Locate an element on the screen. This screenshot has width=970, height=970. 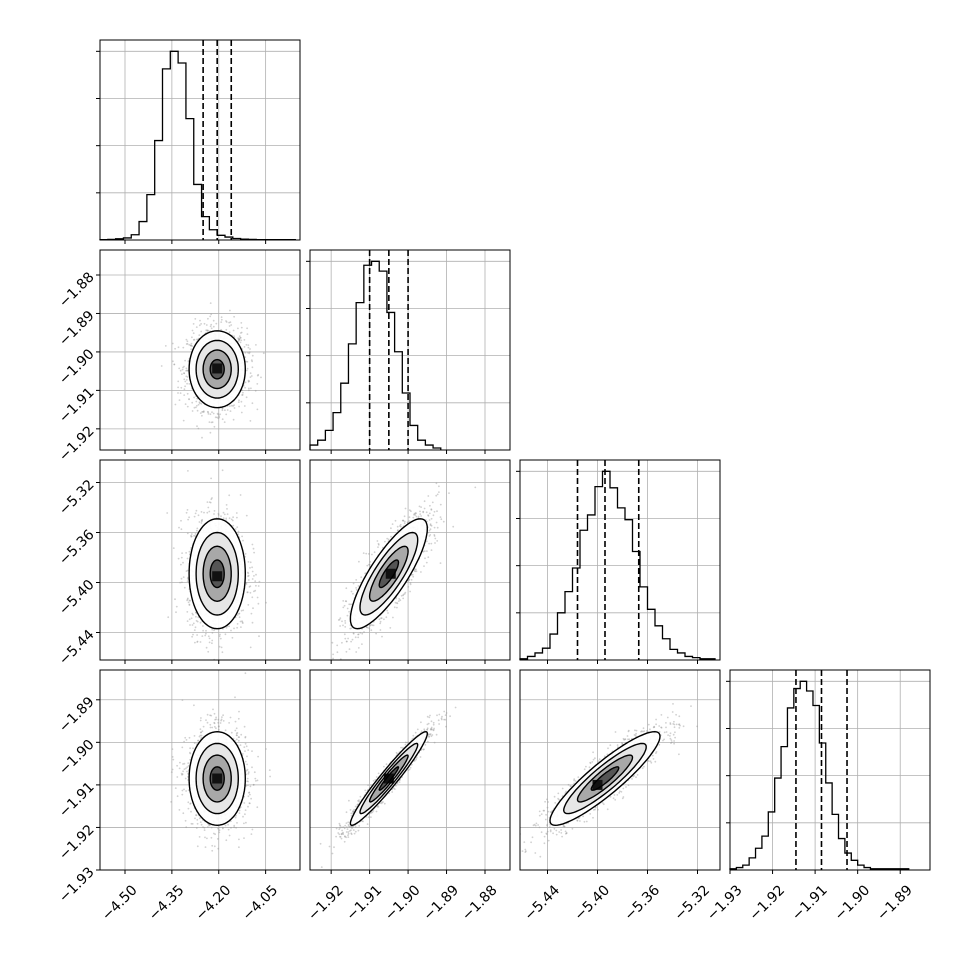
x-tick-label: −5.36 is located at coordinates (642, 903).